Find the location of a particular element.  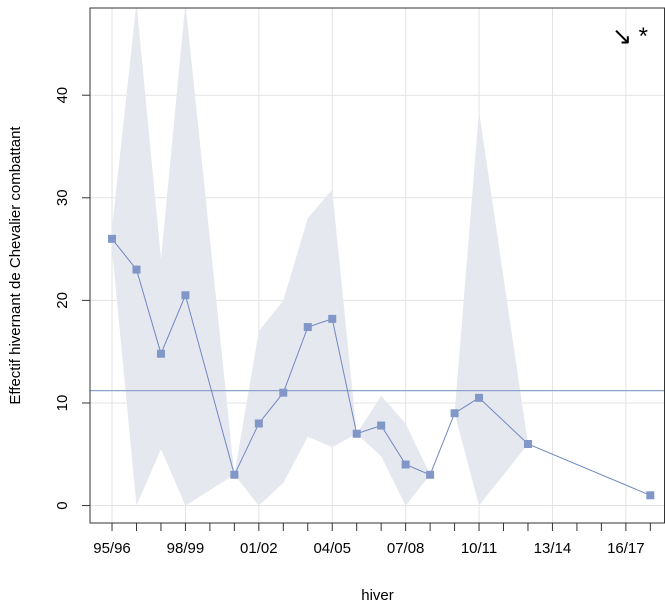

x-axis-label: hiver is located at coordinates (377, 595).